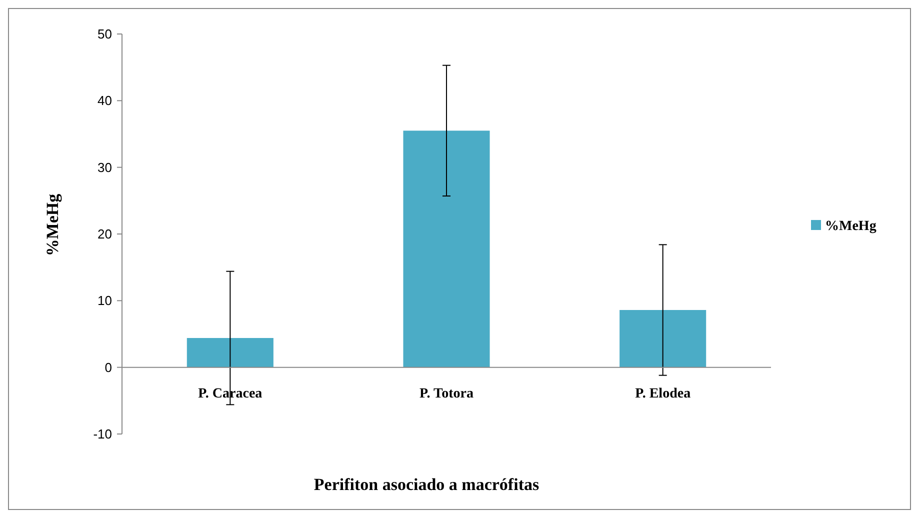 Image resolution: width=919 pixels, height=518 pixels. What do you see at coordinates (427, 484) in the screenshot?
I see `x-axis-title: Perifiton asociado a macrófitas` at bounding box center [427, 484].